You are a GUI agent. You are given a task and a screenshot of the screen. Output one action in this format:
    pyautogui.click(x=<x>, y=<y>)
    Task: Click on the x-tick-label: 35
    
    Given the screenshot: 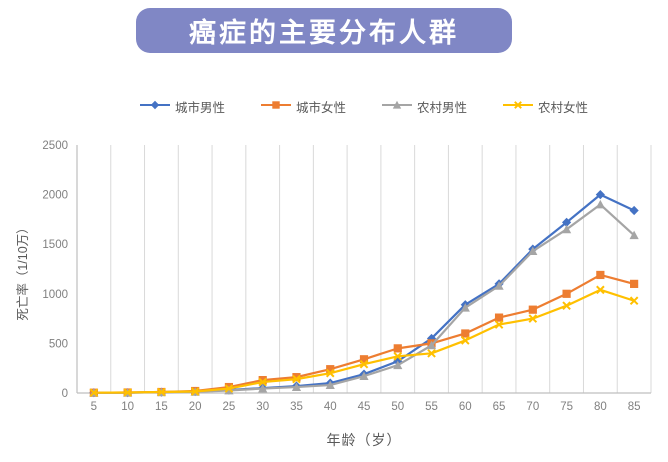 What is the action you would take?
    pyautogui.click(x=296, y=407)
    